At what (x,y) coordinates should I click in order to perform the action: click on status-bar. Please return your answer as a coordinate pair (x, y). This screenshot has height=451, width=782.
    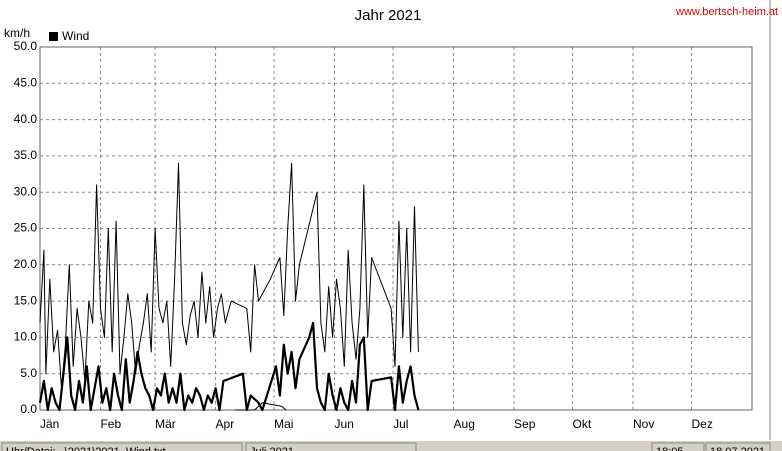
    Looking at the image, I should click on (391, 446).